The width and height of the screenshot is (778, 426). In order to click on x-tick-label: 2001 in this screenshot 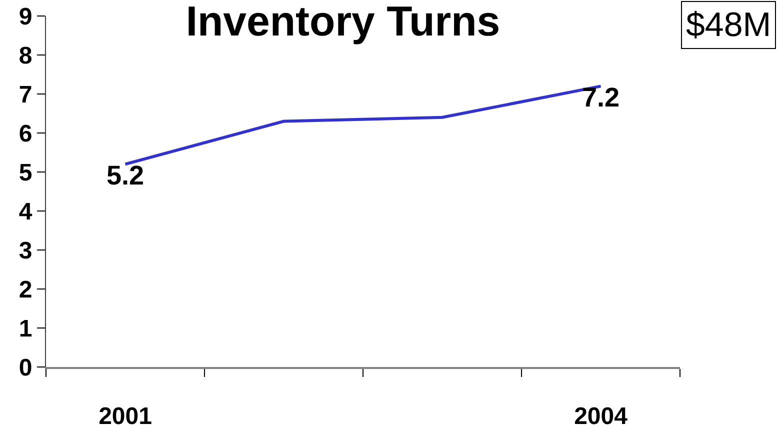, I will do `click(125, 414)`.